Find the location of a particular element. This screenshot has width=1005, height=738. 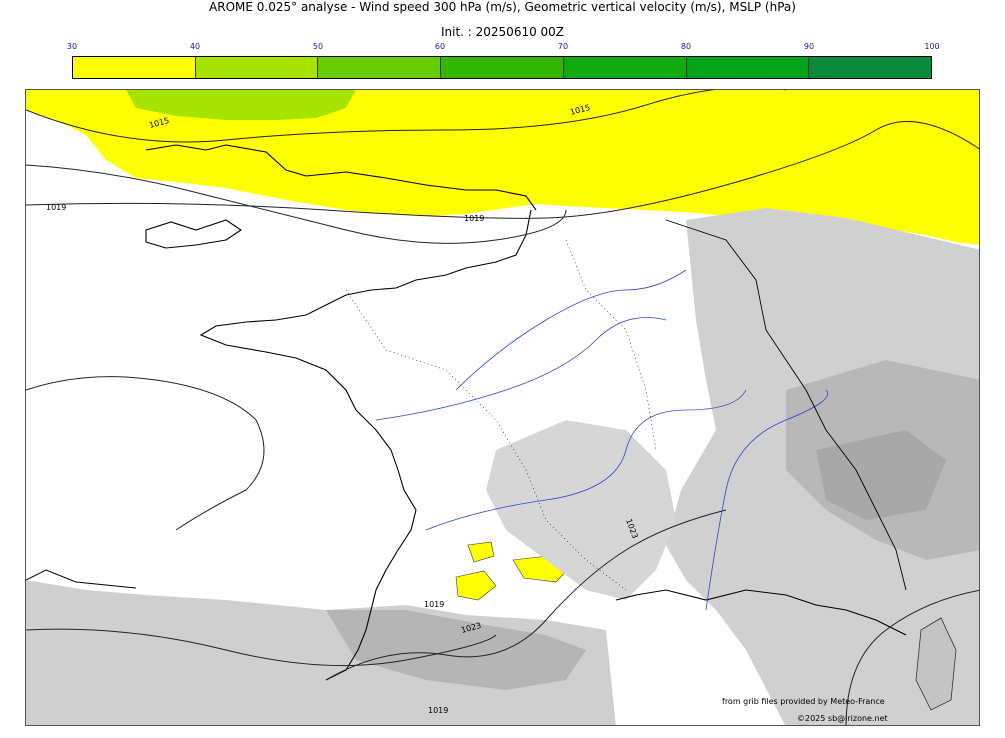

colorbar-tick: 30 is located at coordinates (72, 46).